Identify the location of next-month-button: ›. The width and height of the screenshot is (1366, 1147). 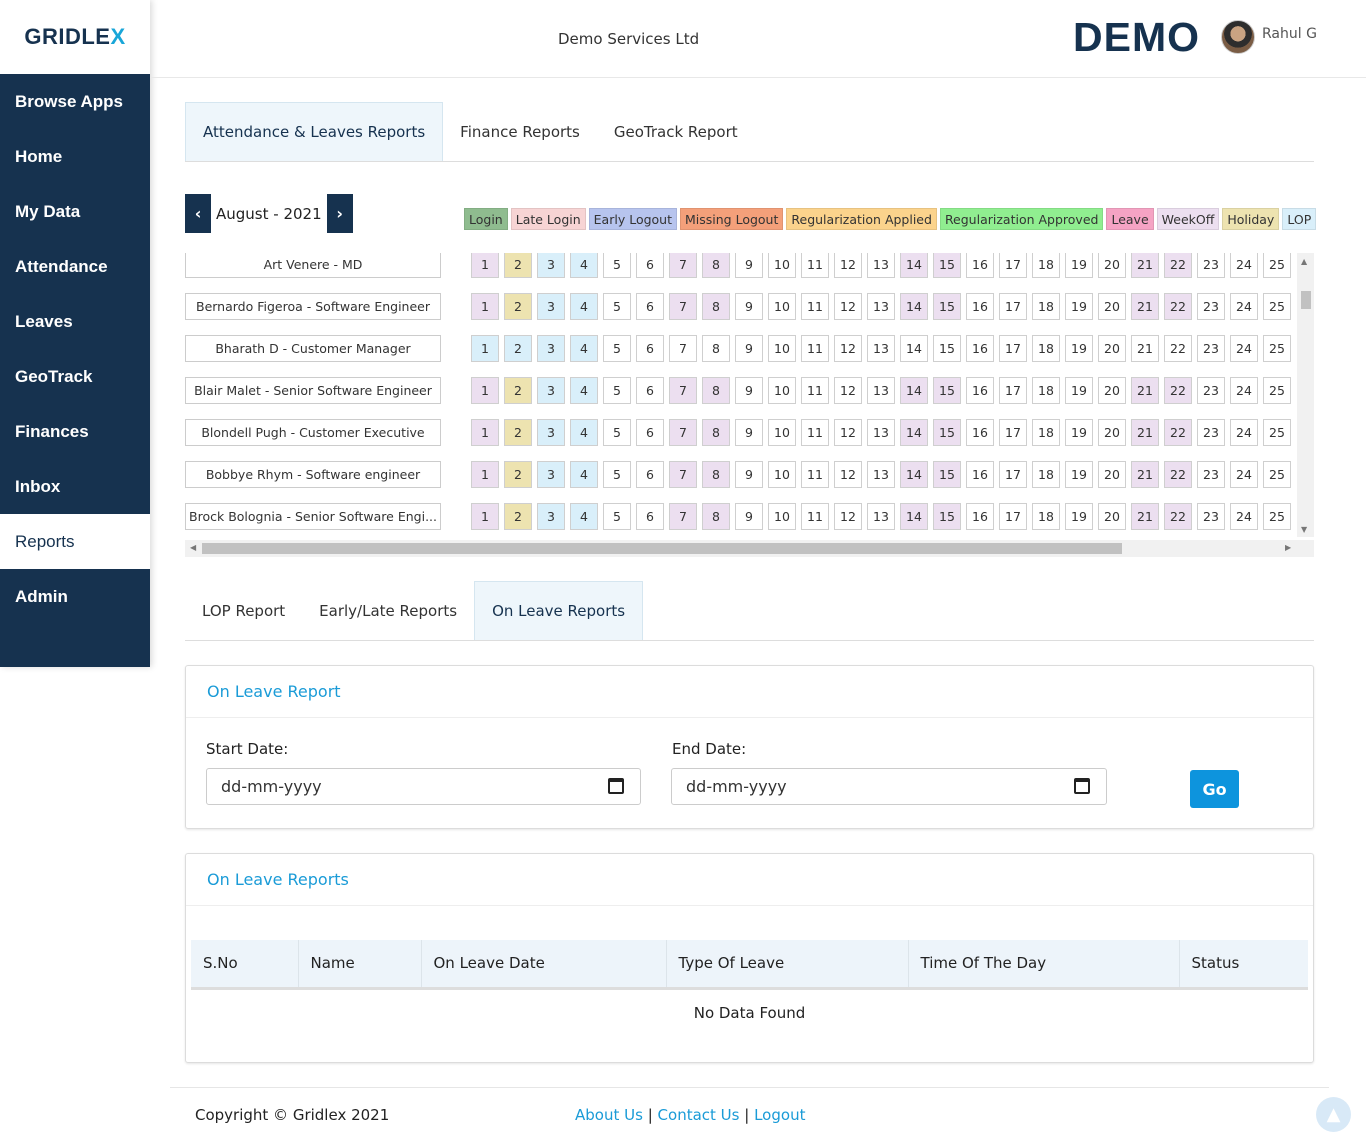
(339, 213).